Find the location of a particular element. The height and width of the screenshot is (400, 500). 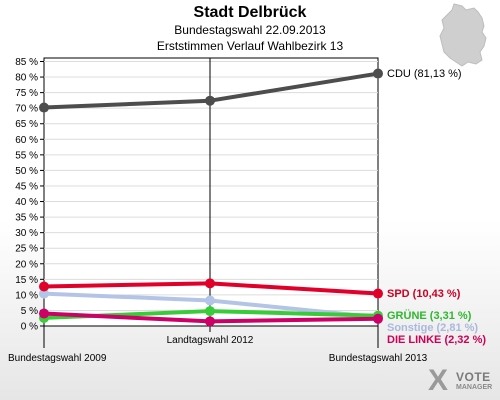

y-tick-label: 85 % is located at coordinates (26, 62).